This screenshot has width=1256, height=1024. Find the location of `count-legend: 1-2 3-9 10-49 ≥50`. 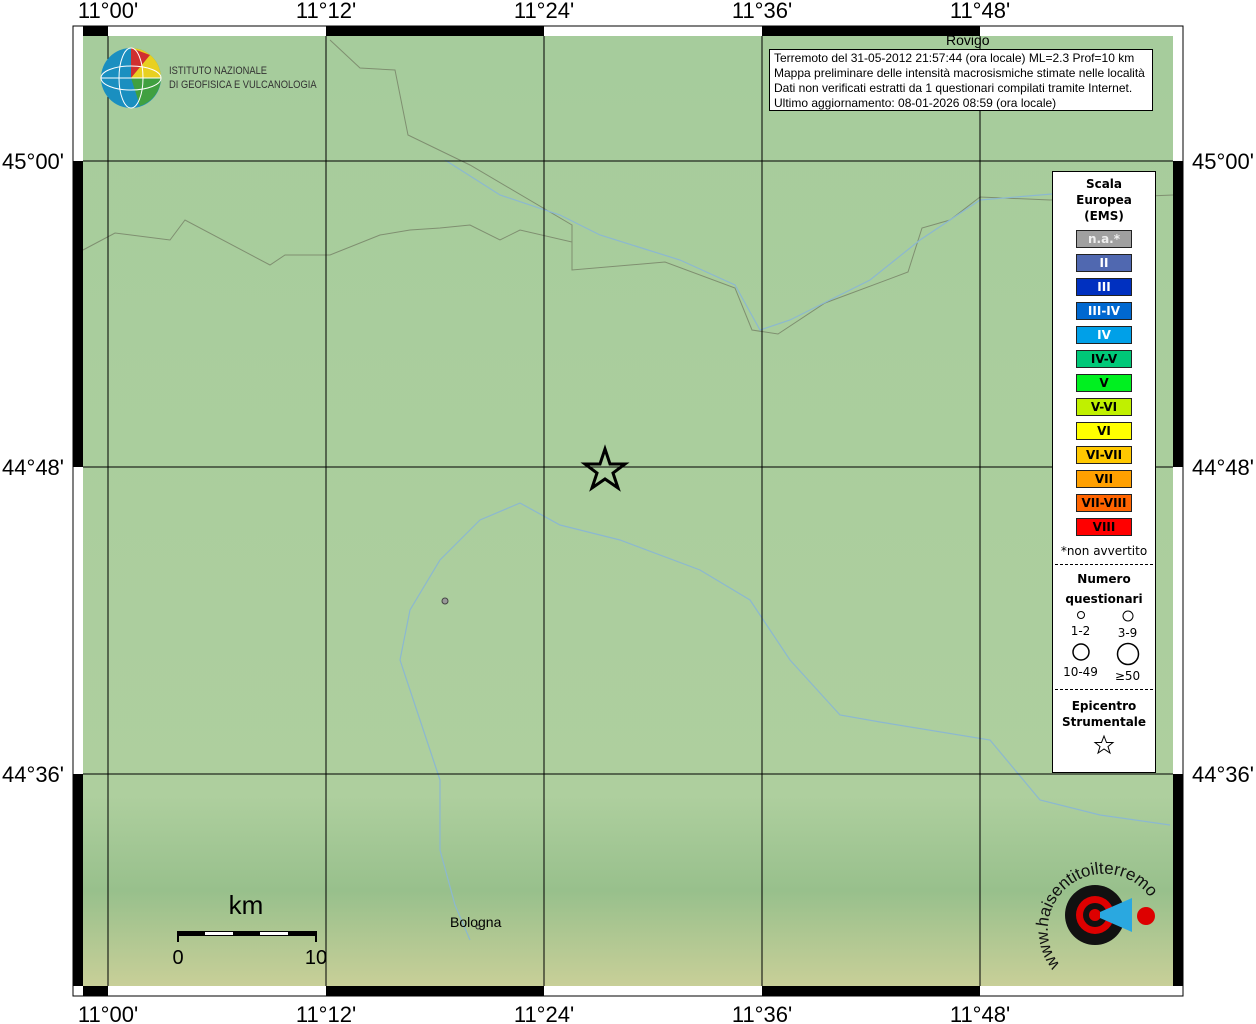

count-legend: 1-2 3-9 10-49 ≥50 is located at coordinates (1104, 646).